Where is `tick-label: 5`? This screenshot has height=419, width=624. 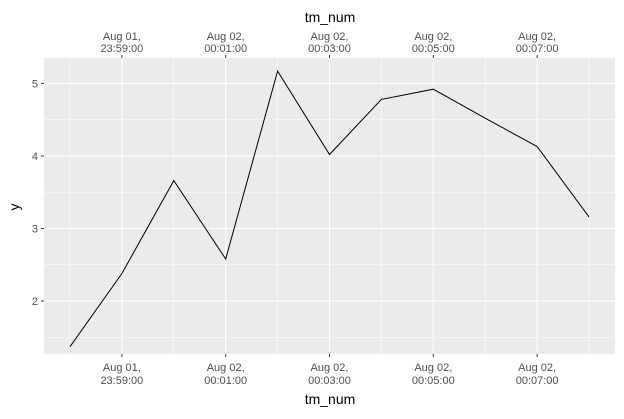 tick-label: 5 is located at coordinates (35, 84).